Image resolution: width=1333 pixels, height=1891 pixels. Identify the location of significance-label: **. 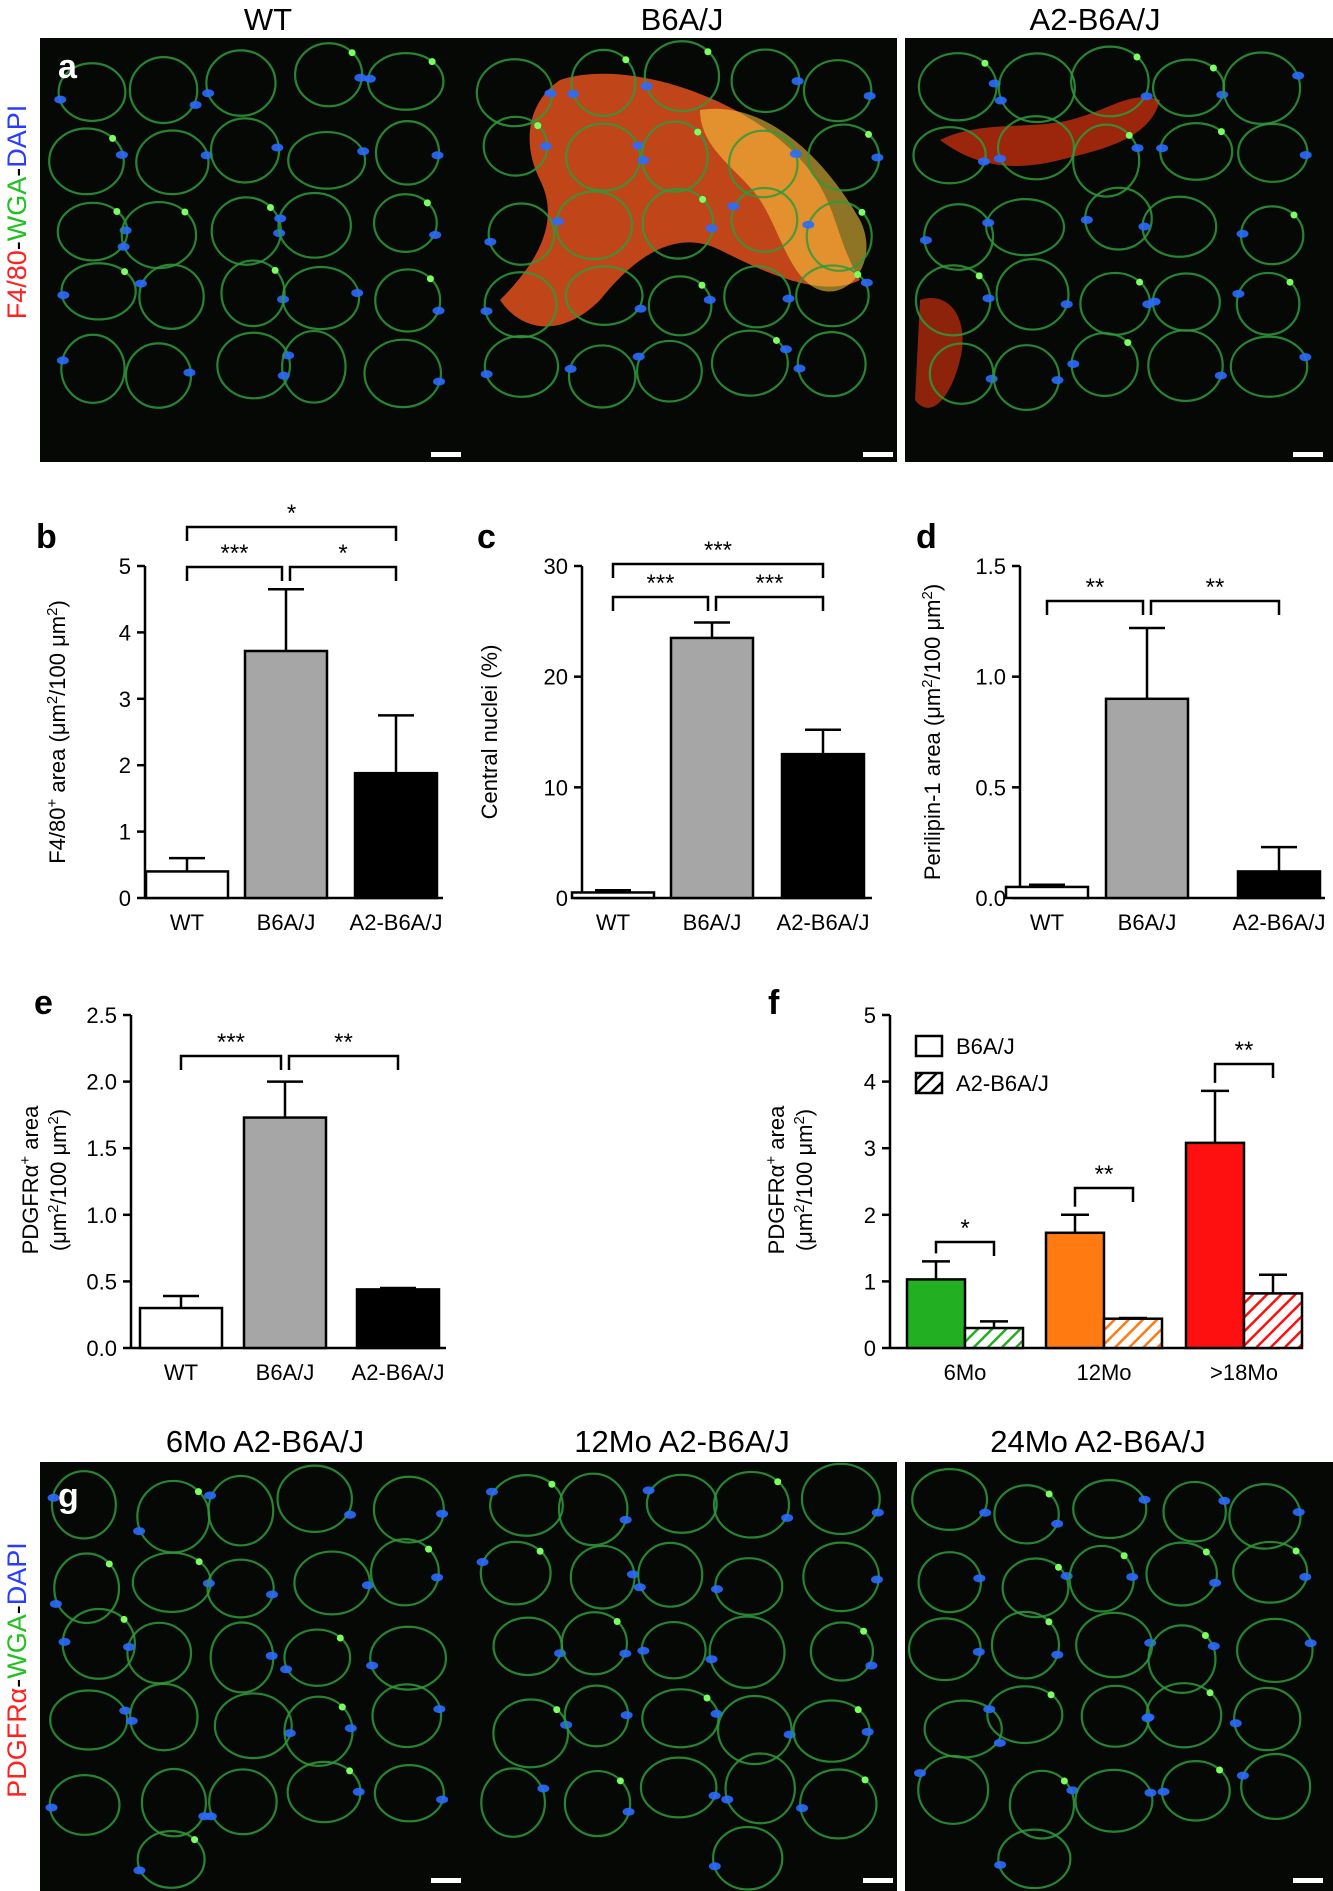
(1215, 587).